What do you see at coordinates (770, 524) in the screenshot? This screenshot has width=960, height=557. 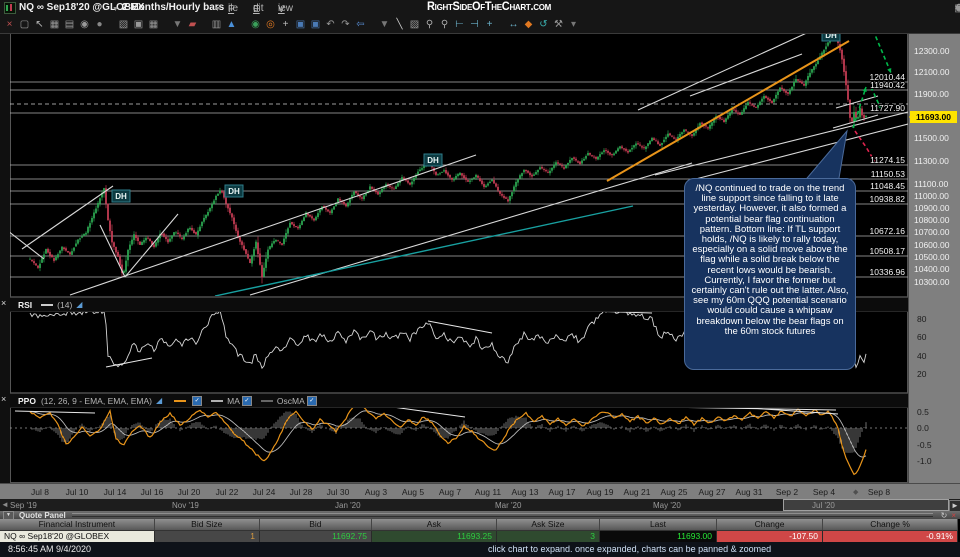 I see `quote-col-change: Change` at bounding box center [770, 524].